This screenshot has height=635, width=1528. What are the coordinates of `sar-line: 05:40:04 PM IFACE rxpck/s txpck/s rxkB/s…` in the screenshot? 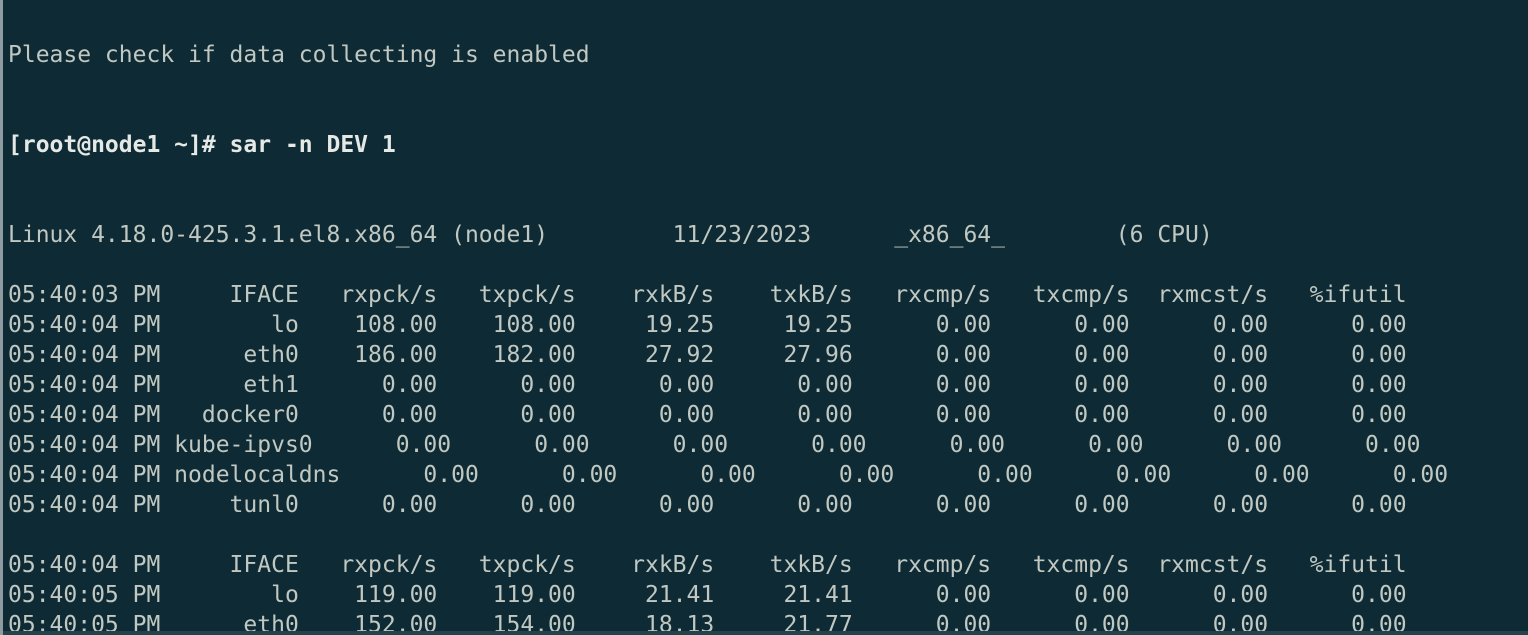 It's located at (707, 565).